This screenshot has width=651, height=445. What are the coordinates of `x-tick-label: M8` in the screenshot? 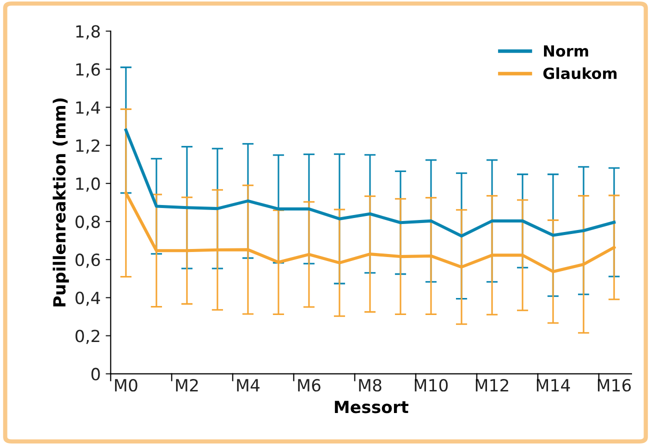 It's located at (370, 385).